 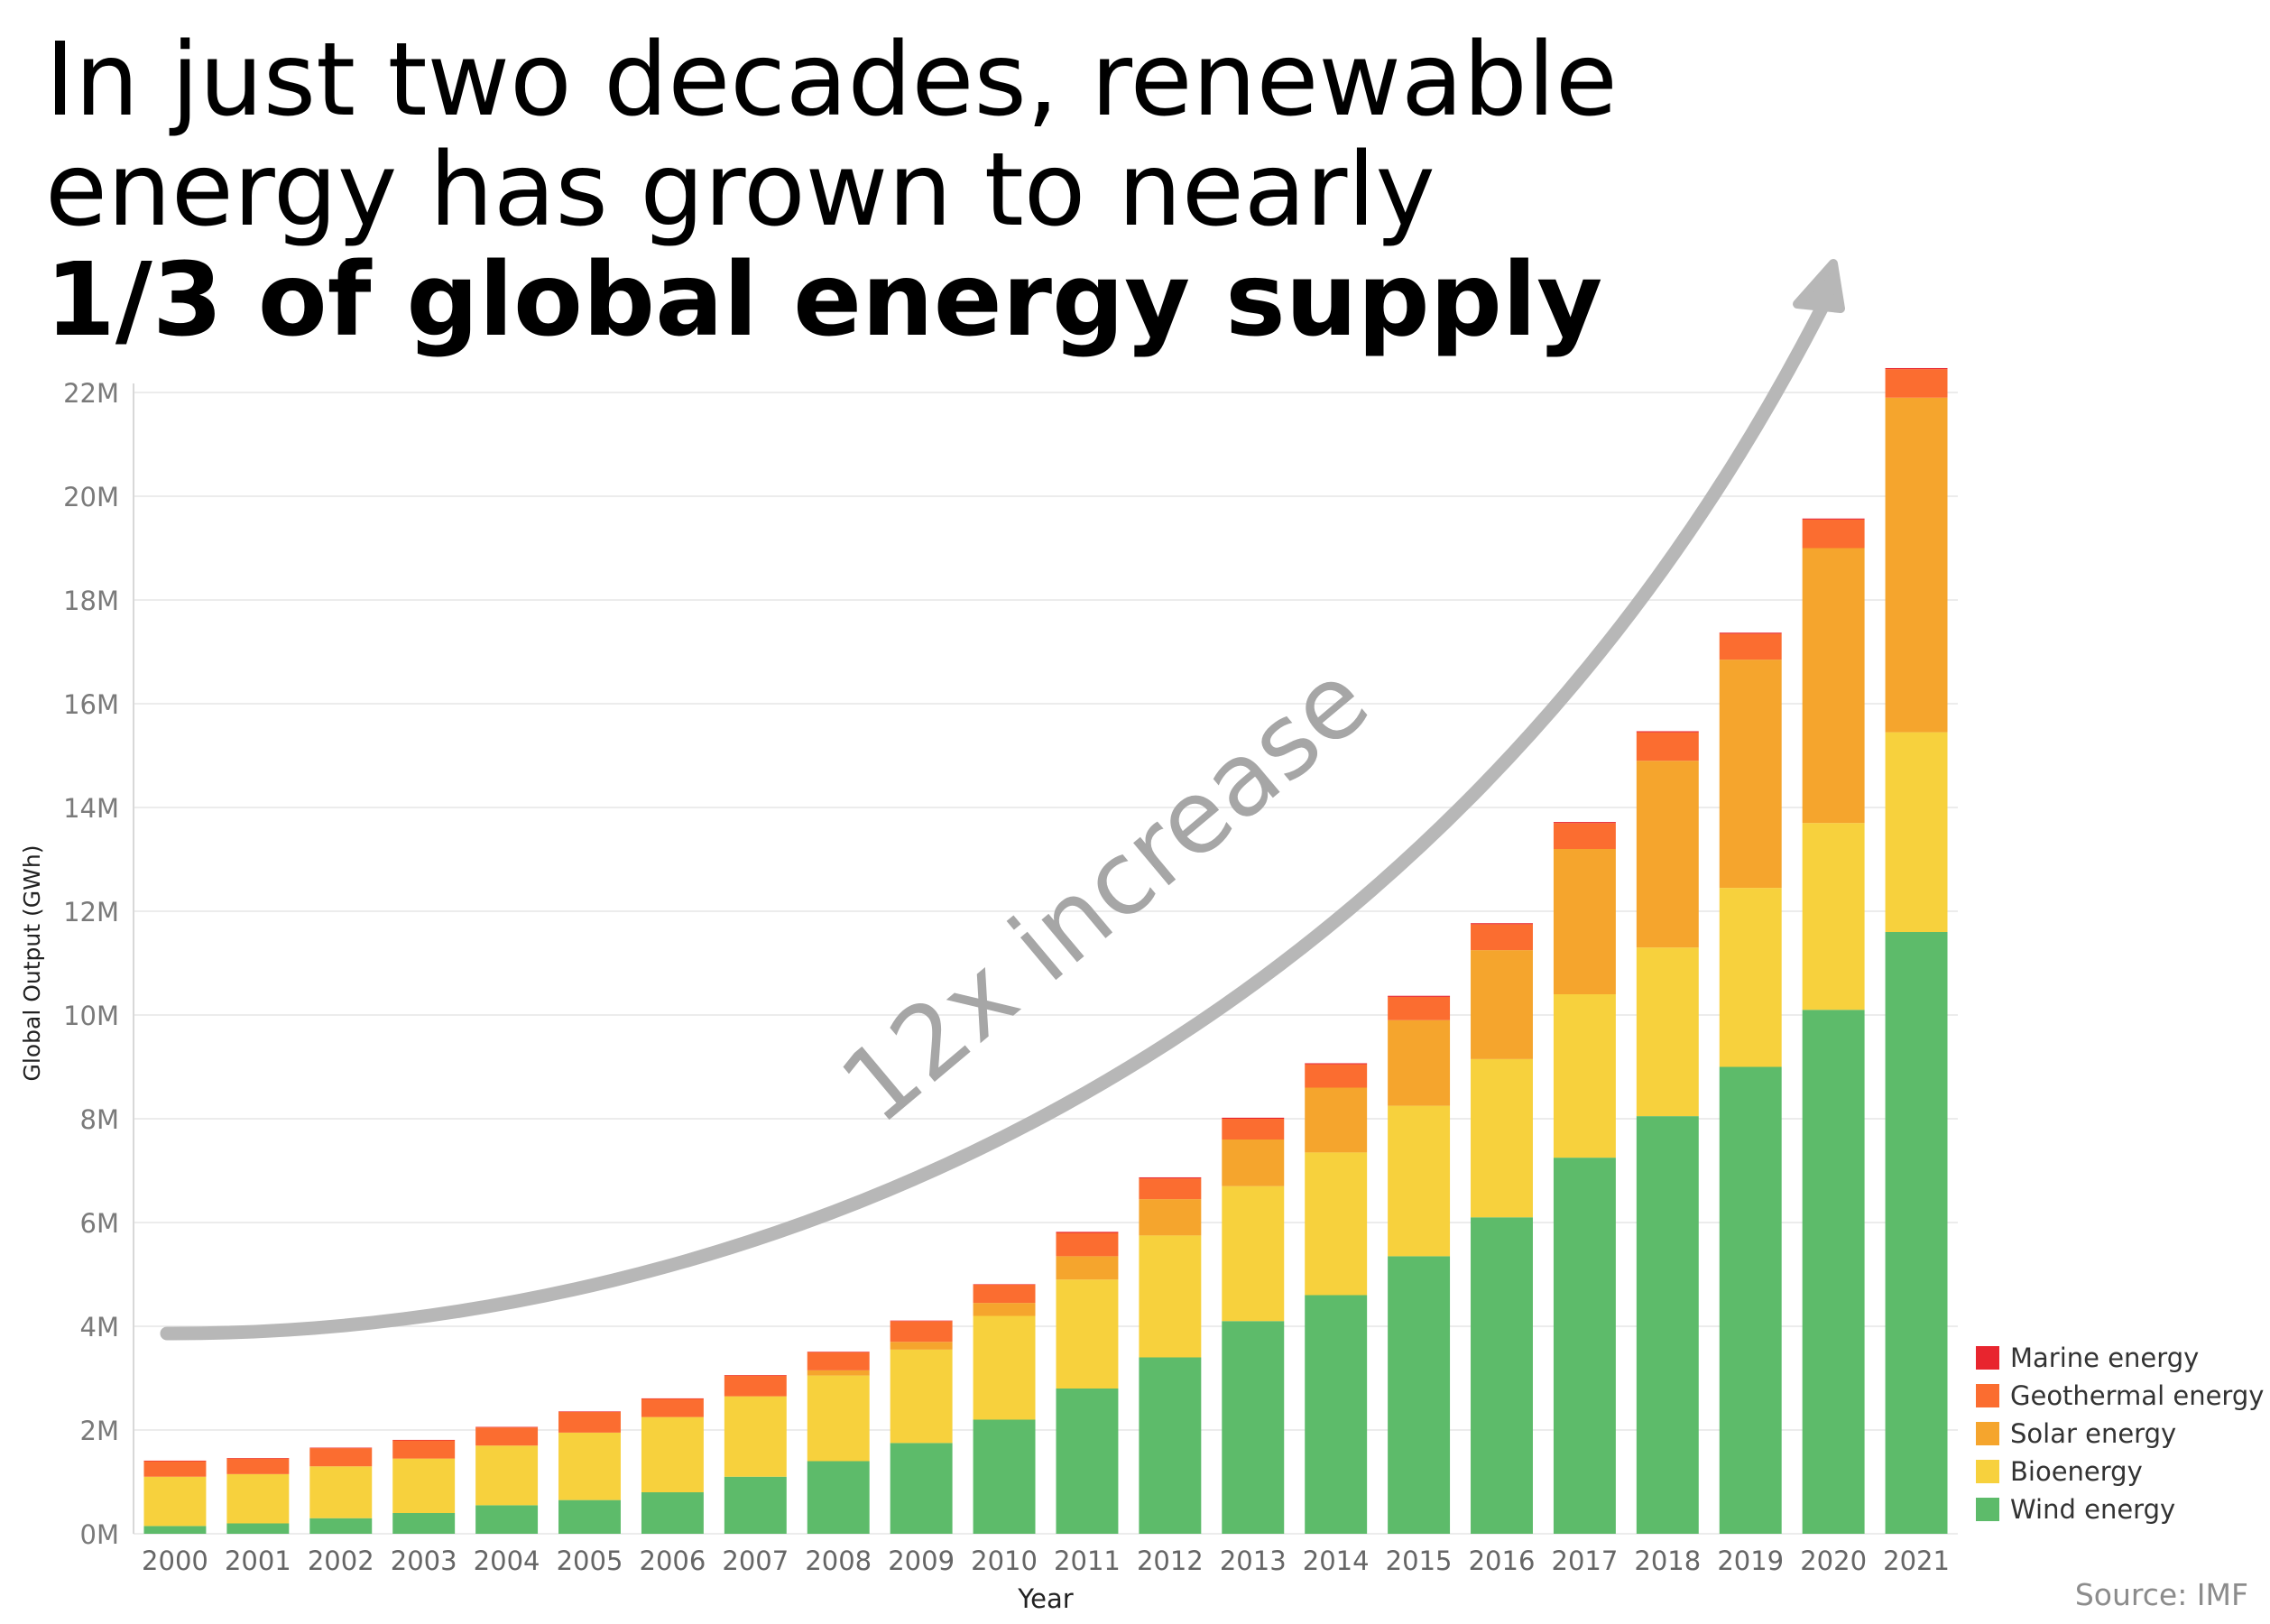 I want to click on y-tick-label: 4M, so click(x=99, y=1328).